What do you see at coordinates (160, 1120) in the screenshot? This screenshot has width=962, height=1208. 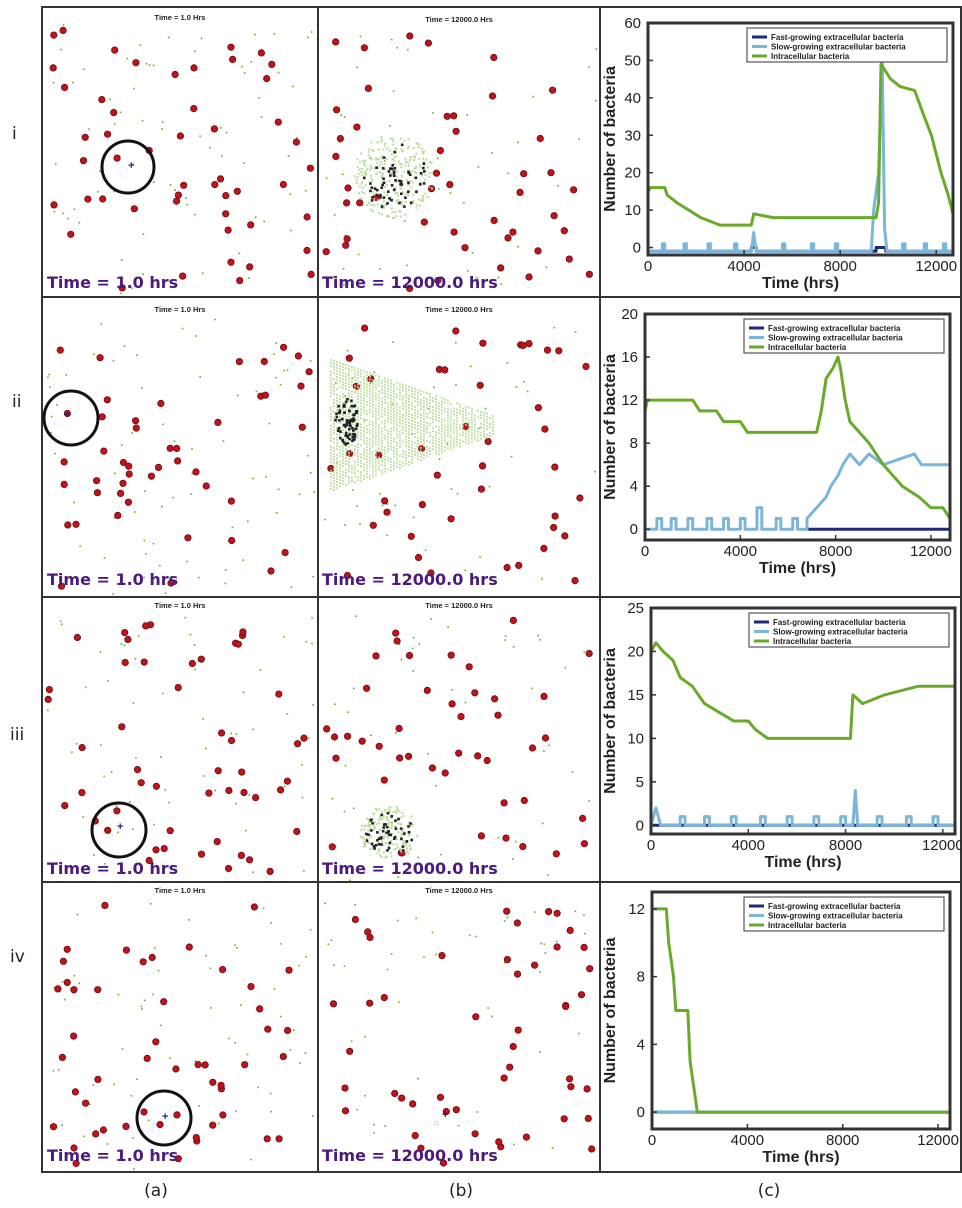 I see `bacteria-cluster: + ◌` at bounding box center [160, 1120].